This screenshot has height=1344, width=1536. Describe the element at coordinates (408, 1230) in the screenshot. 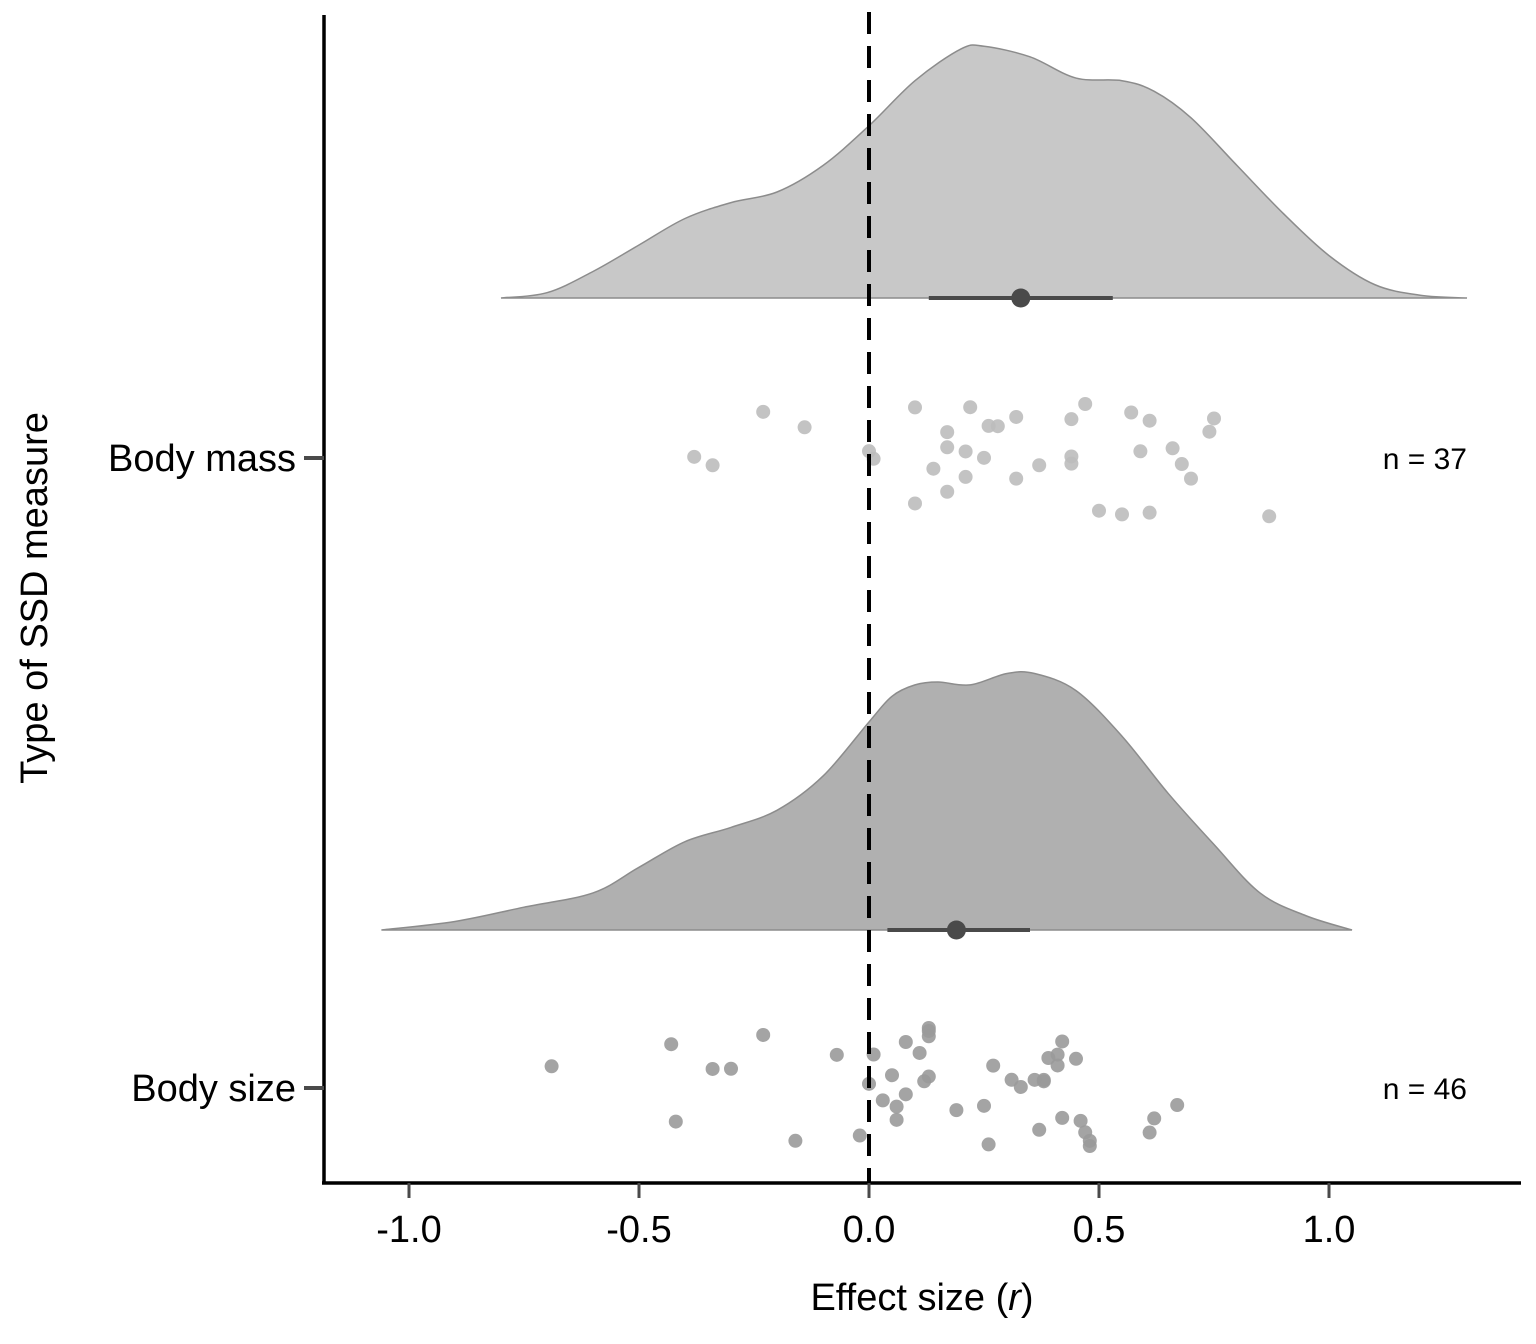

I see `x-tick-label: -1.0` at that location.